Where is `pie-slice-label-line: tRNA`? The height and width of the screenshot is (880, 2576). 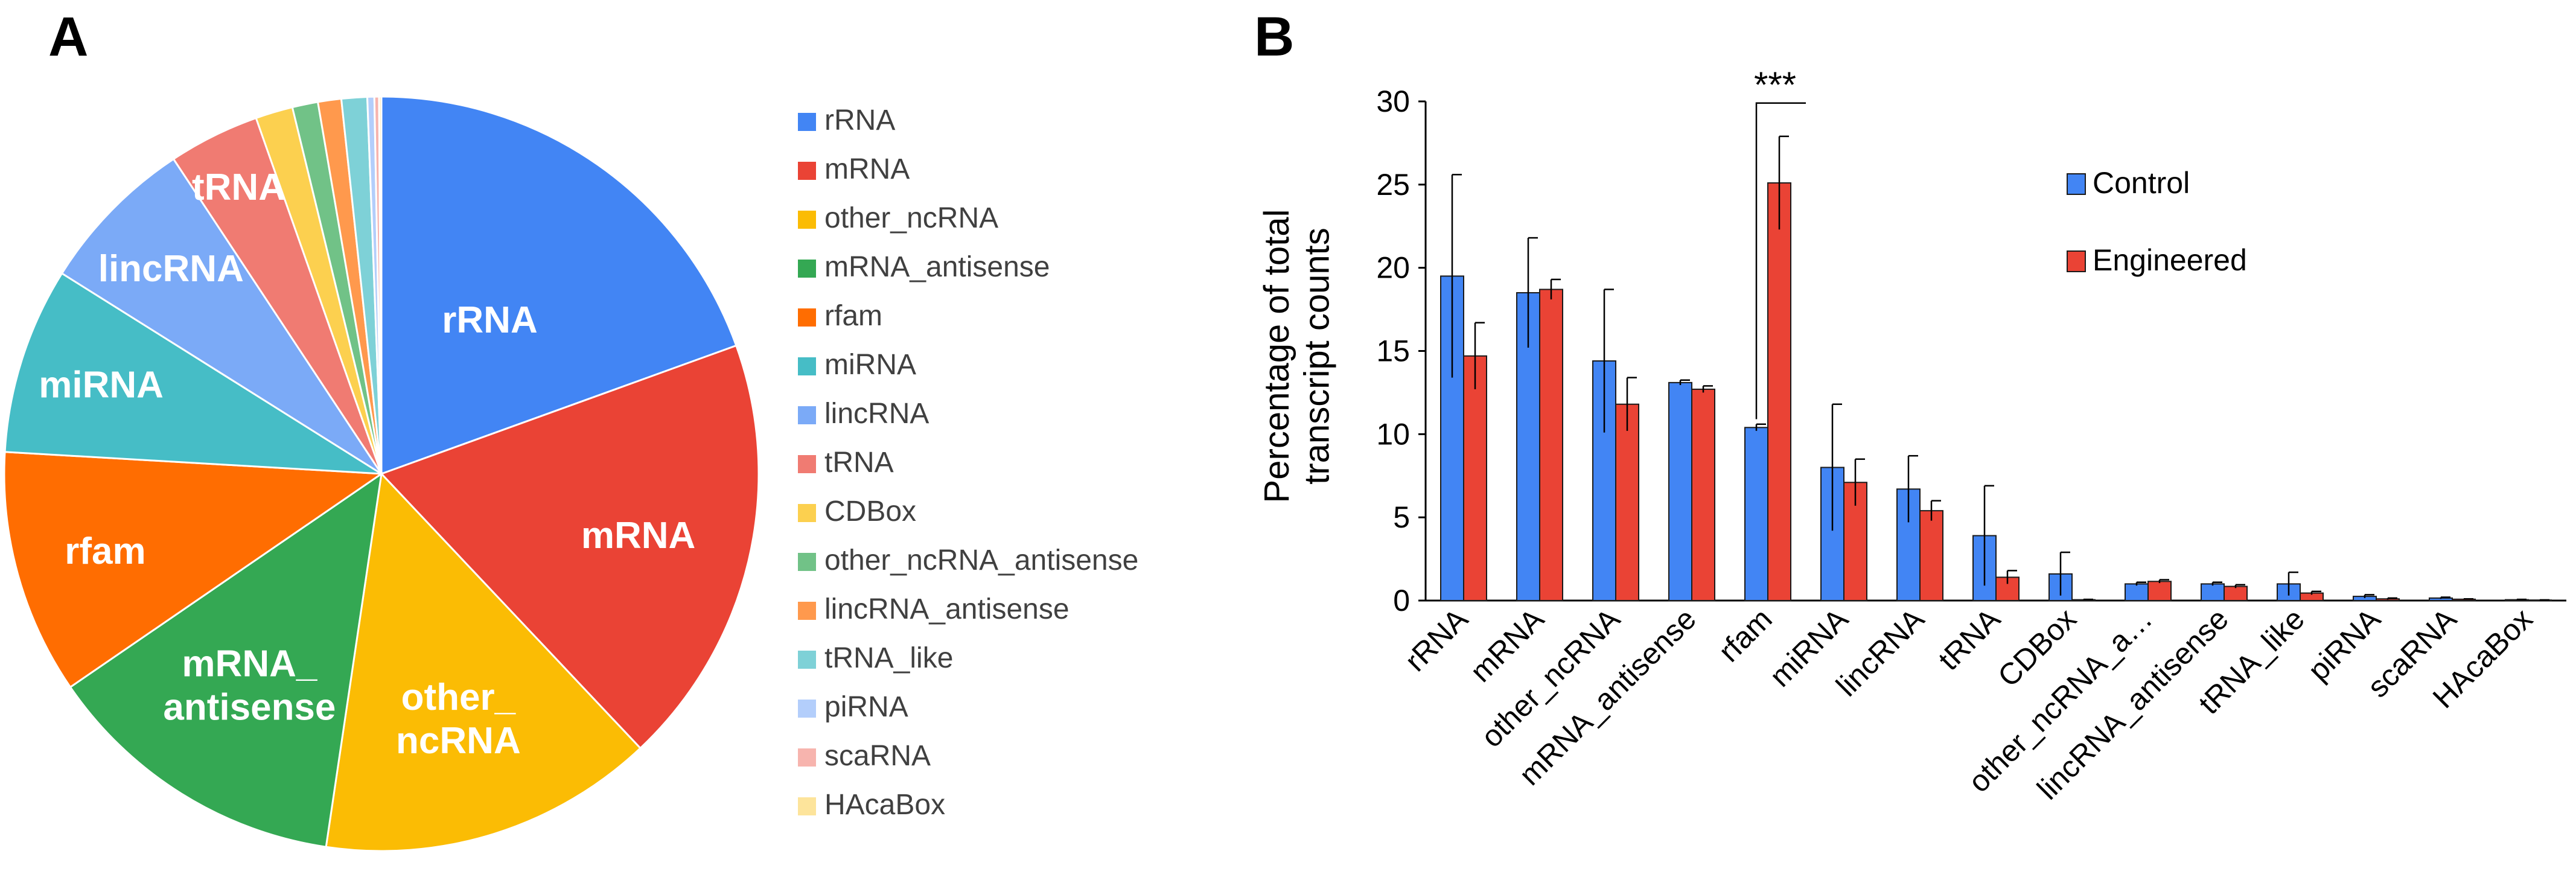 pie-slice-label-line: tRNA is located at coordinates (238, 187).